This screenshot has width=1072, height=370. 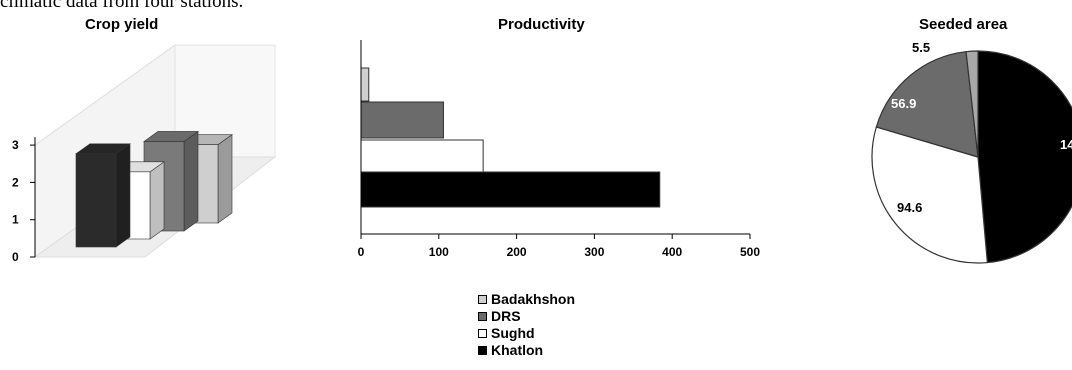 What do you see at coordinates (963, 24) in the screenshot?
I see `seeded-area-title: Seeded area` at bounding box center [963, 24].